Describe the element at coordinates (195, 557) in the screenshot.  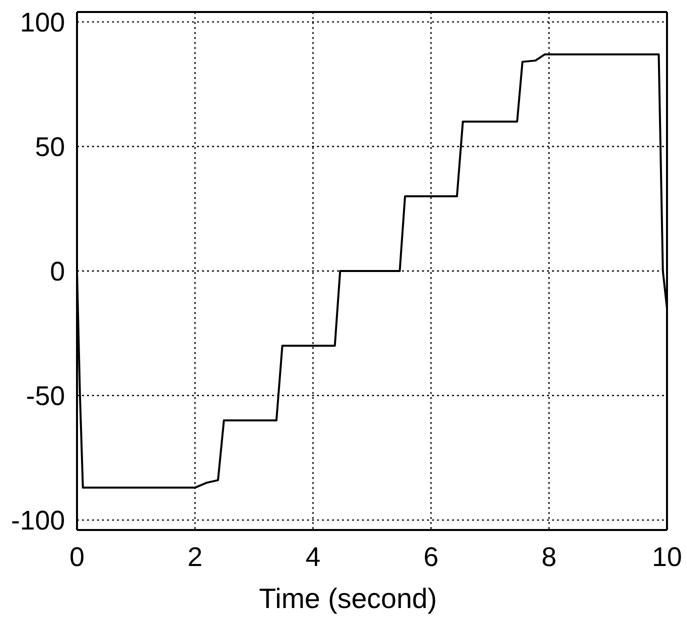
I see `x-tick-label: 2` at that location.